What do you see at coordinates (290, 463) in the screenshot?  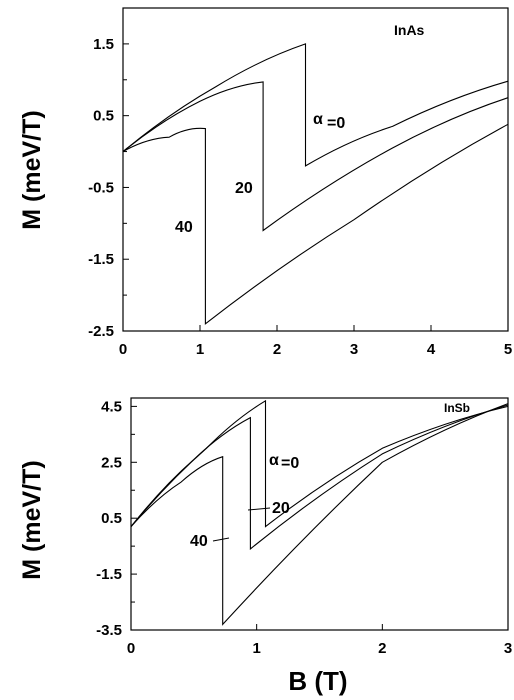 I see `insb-curve-label-0: =0` at bounding box center [290, 463].